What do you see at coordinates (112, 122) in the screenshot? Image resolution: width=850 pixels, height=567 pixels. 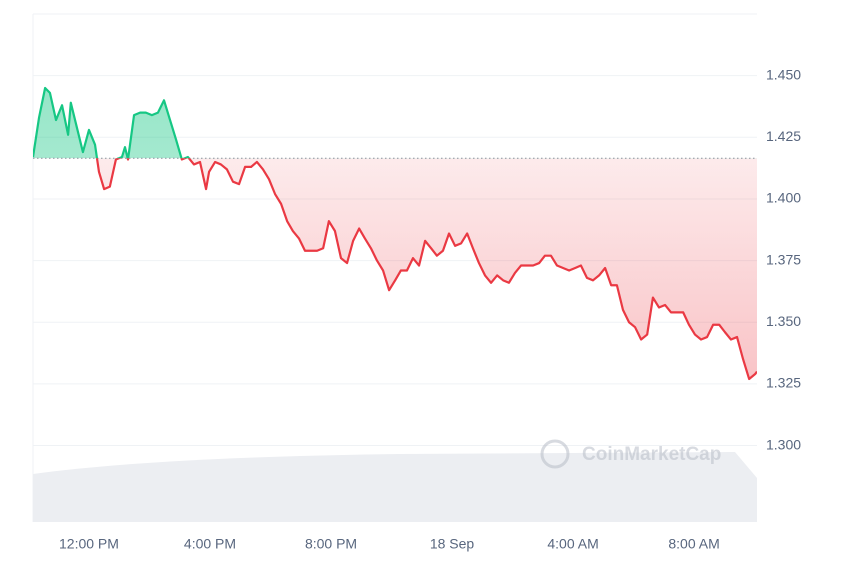 I see `price-line-above` at bounding box center [112, 122].